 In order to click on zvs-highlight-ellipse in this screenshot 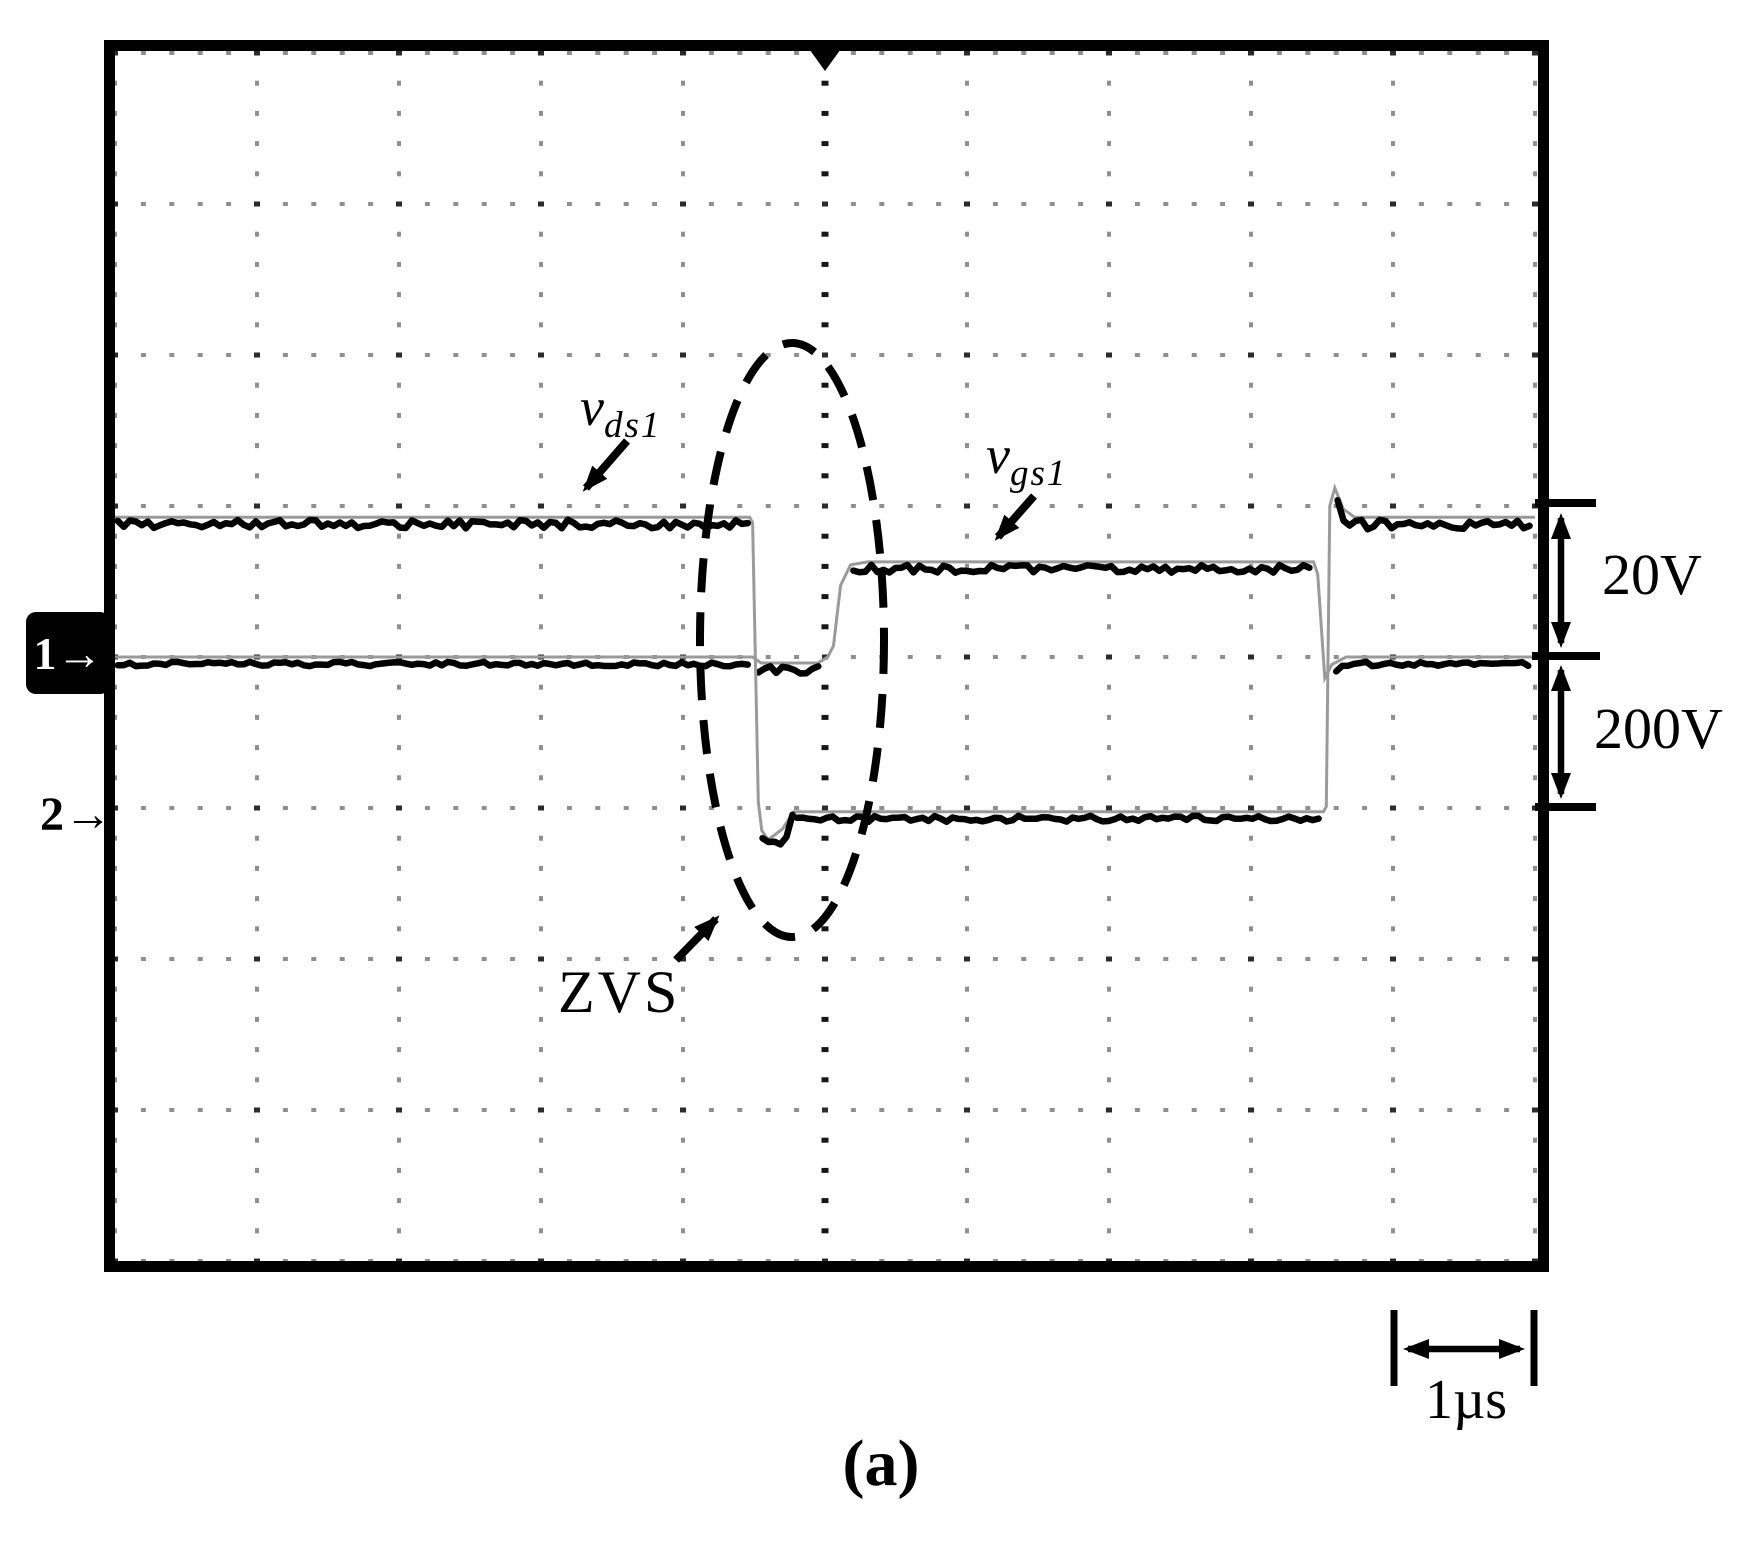, I will do `click(792, 640)`.